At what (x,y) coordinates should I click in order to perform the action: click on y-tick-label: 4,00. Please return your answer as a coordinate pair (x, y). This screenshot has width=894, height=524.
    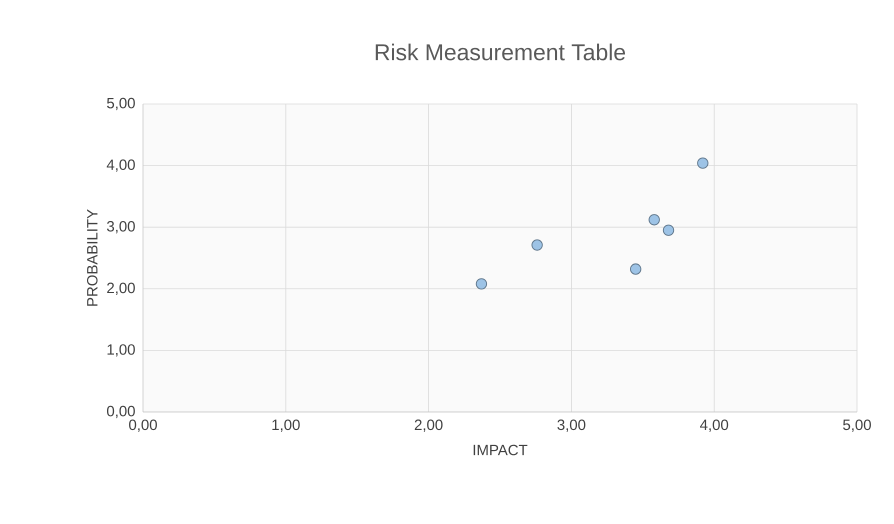
    Looking at the image, I should click on (120, 165).